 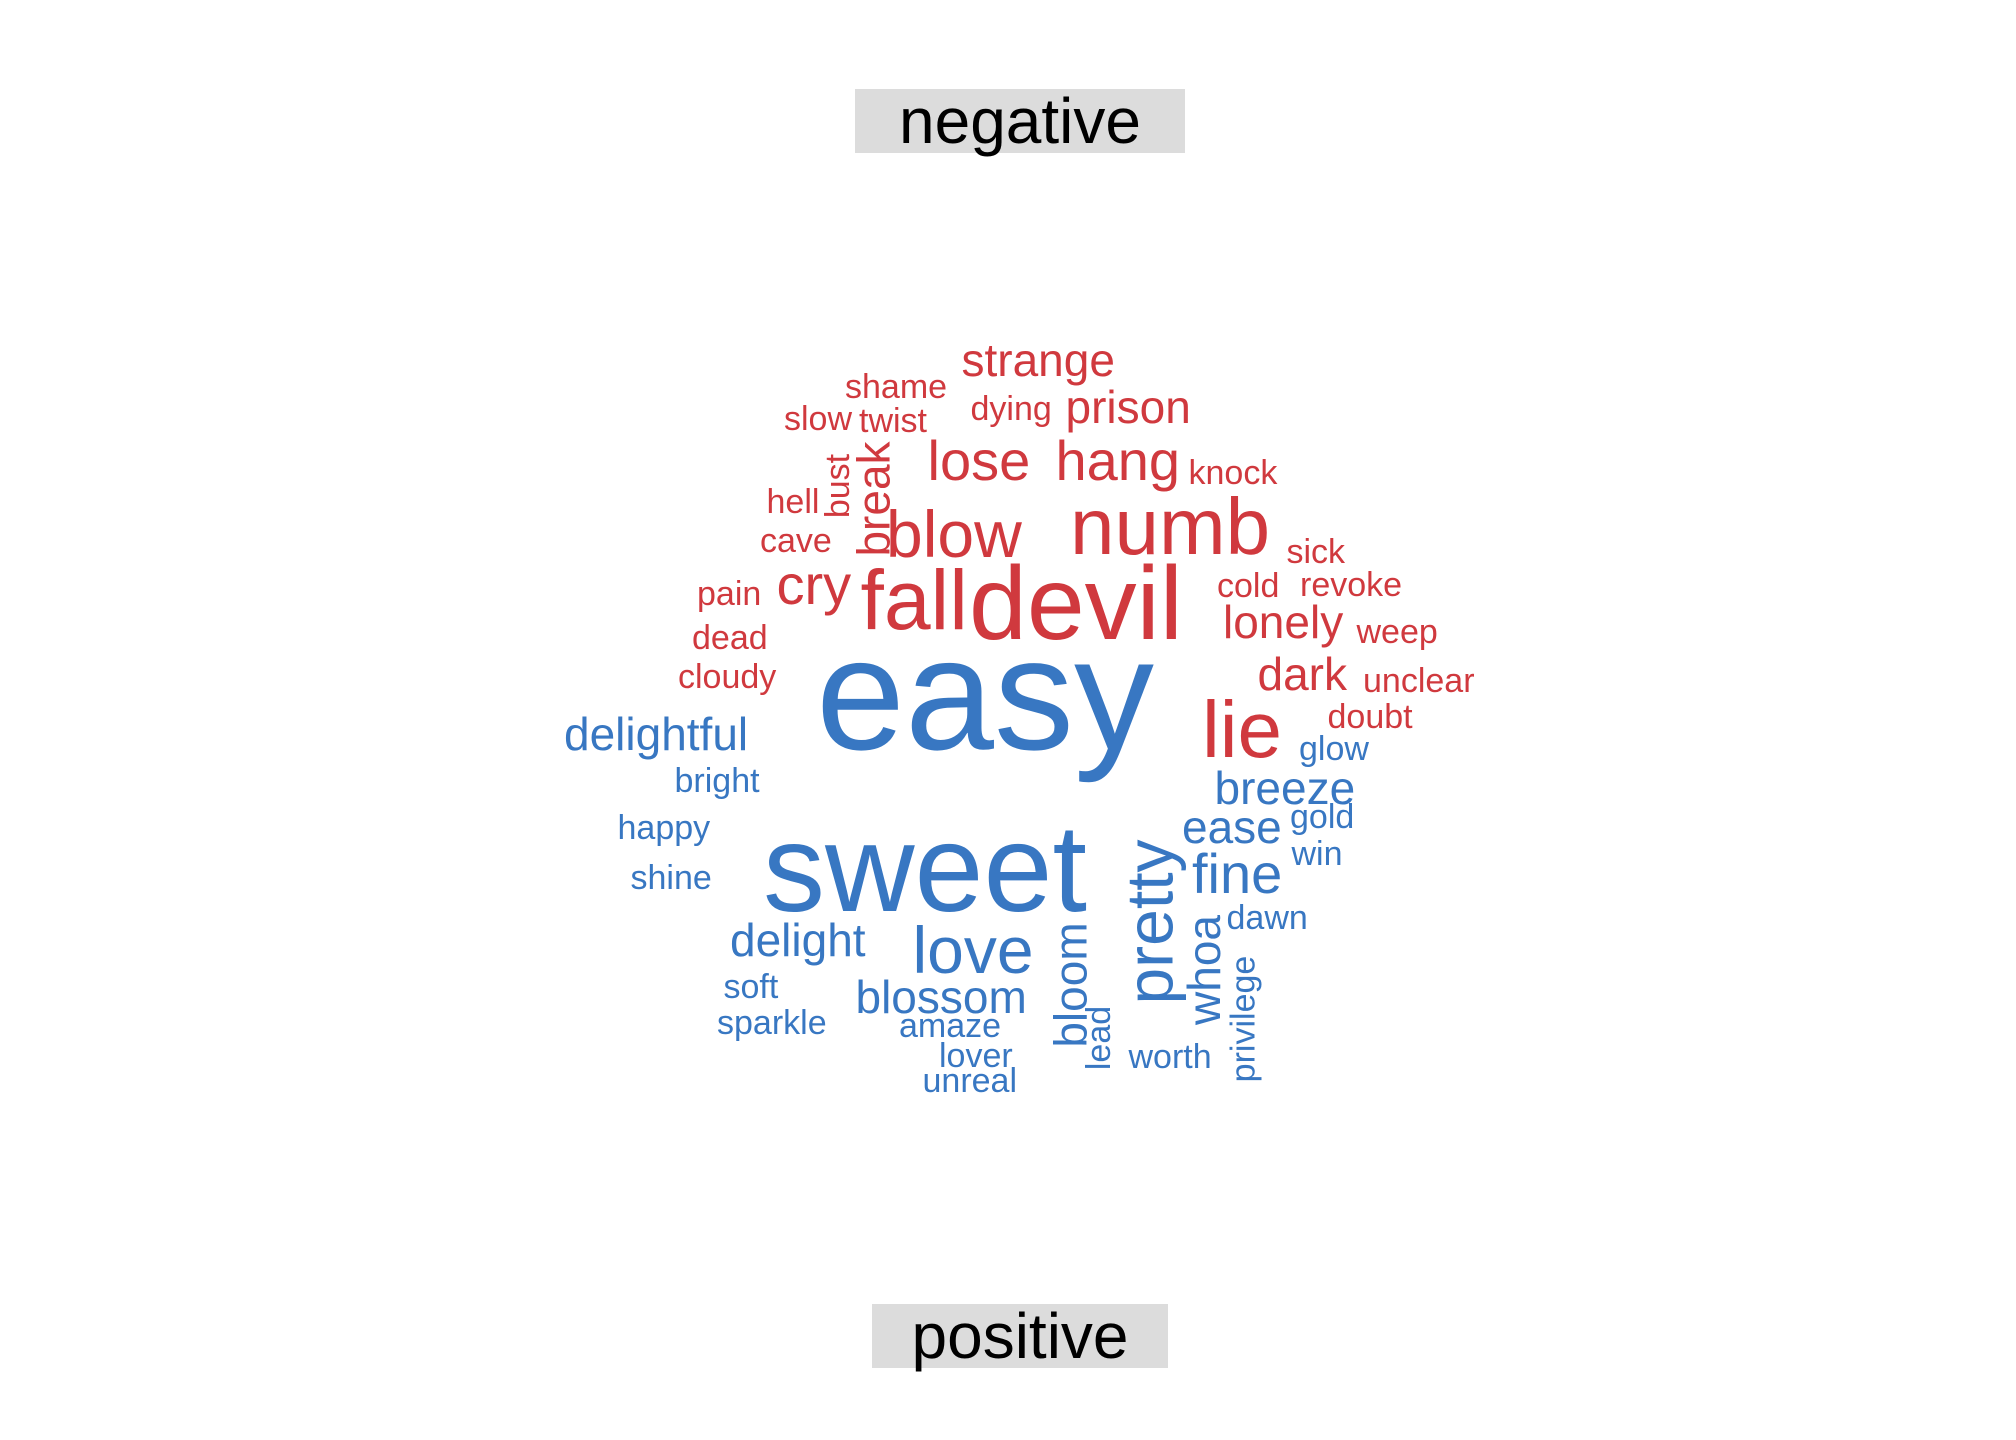 What do you see at coordinates (925, 869) in the screenshot?
I see `word-sweet: sweet` at bounding box center [925, 869].